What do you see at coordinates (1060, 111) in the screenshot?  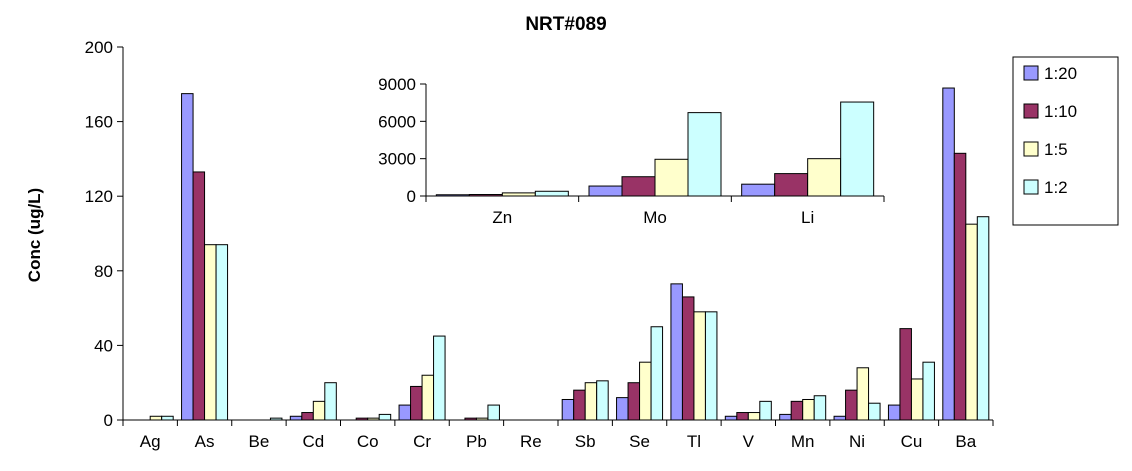 I see `legend-label-1-10: 1:10` at bounding box center [1060, 111].